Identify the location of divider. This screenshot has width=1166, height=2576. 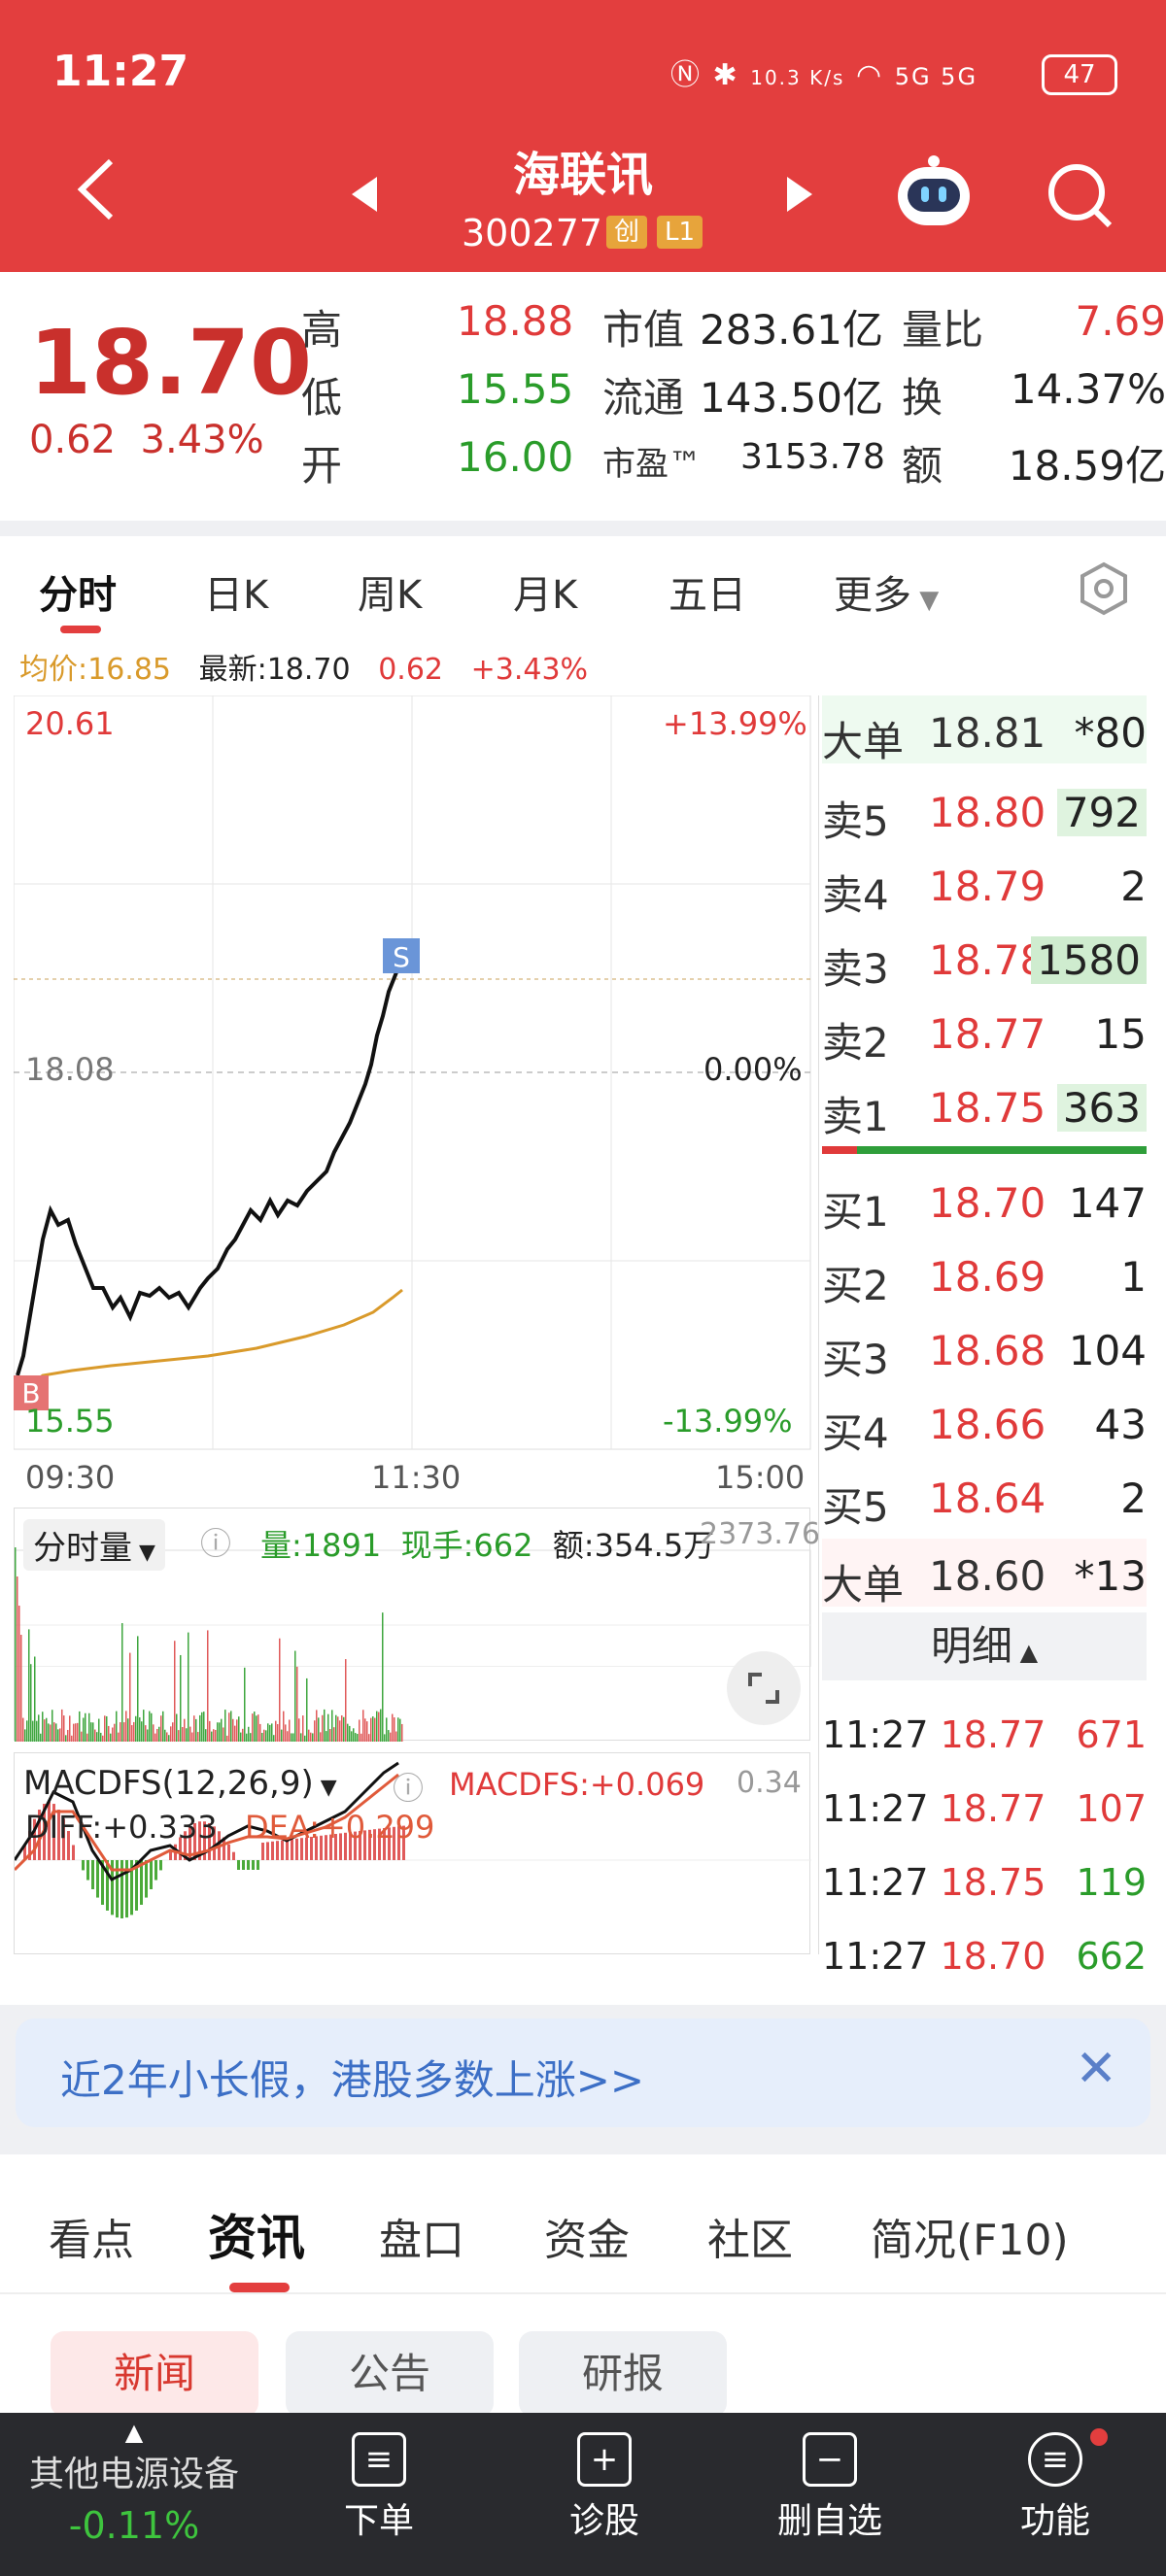
(583, 2293).